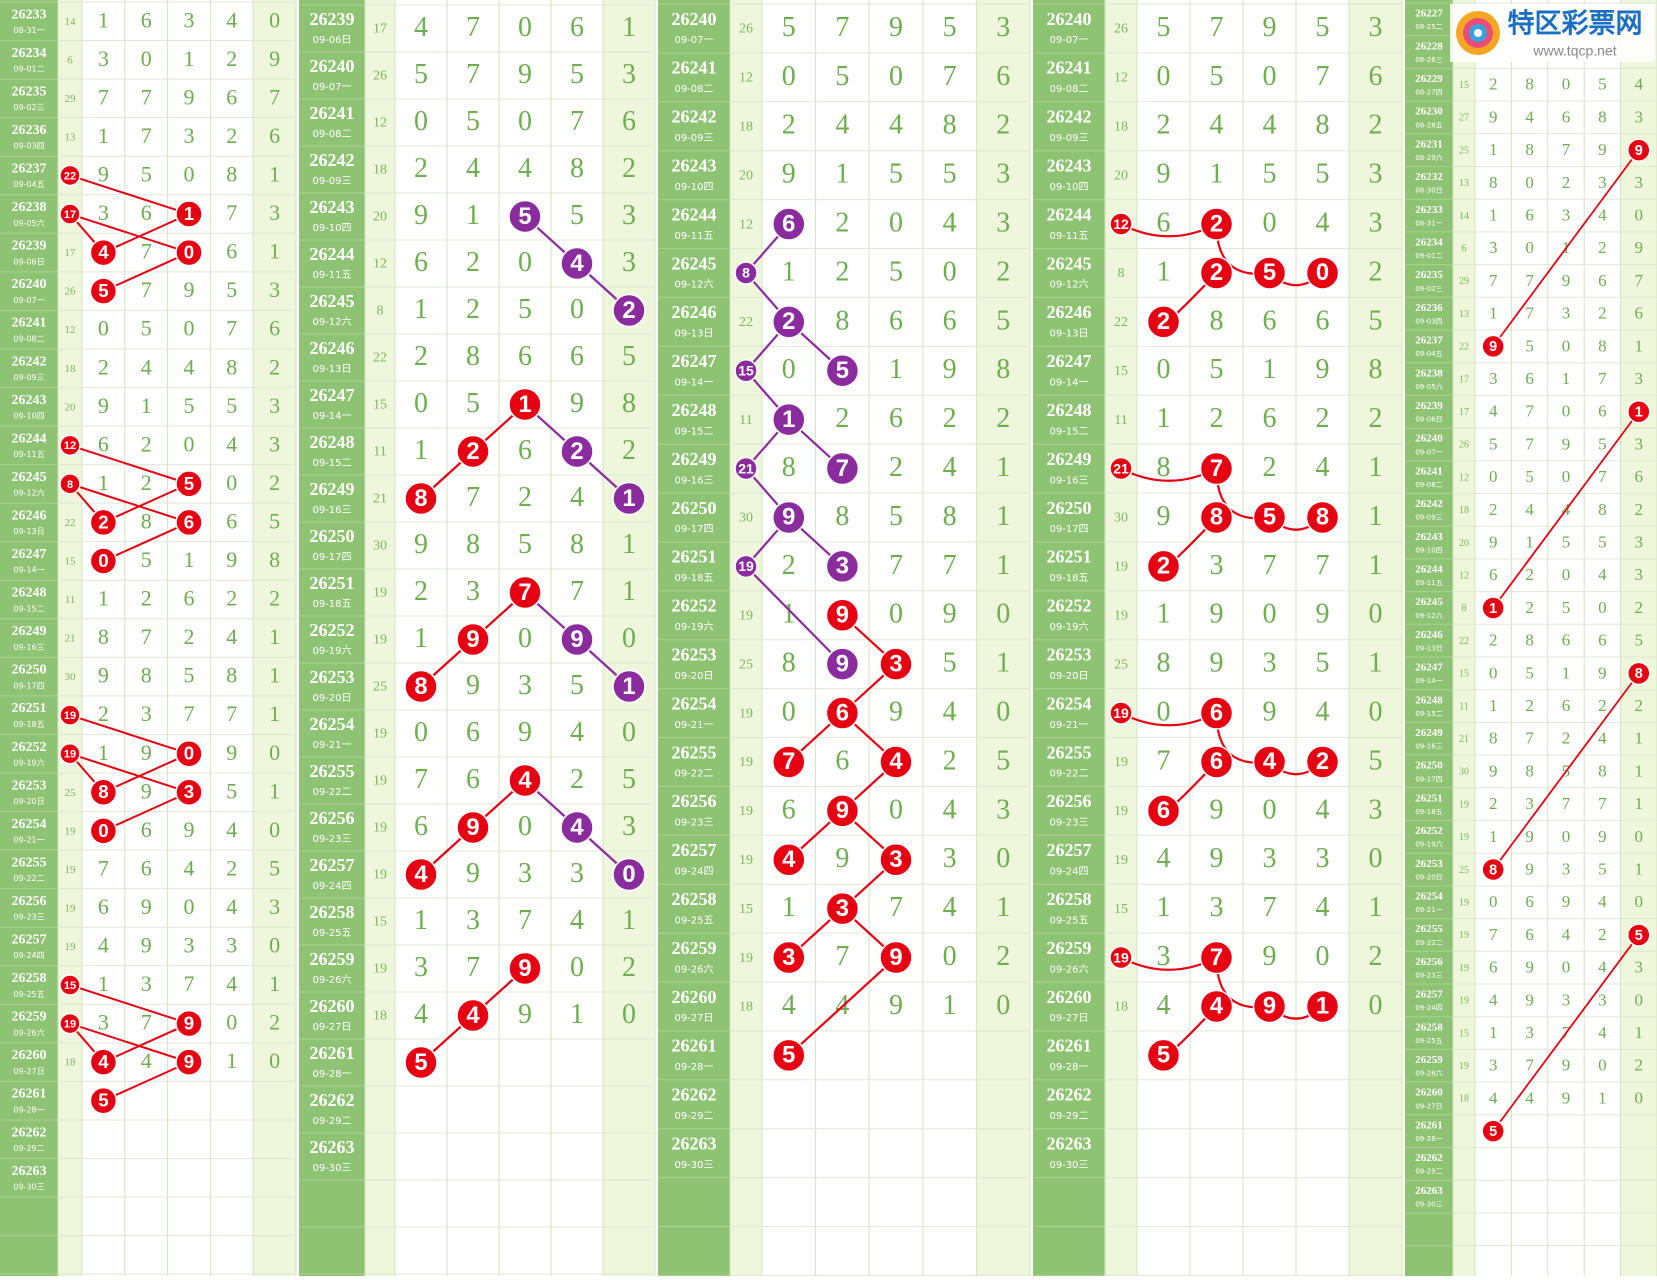  What do you see at coordinates (1069, 1095) in the screenshot?
I see `issue-number: 26262` at bounding box center [1069, 1095].